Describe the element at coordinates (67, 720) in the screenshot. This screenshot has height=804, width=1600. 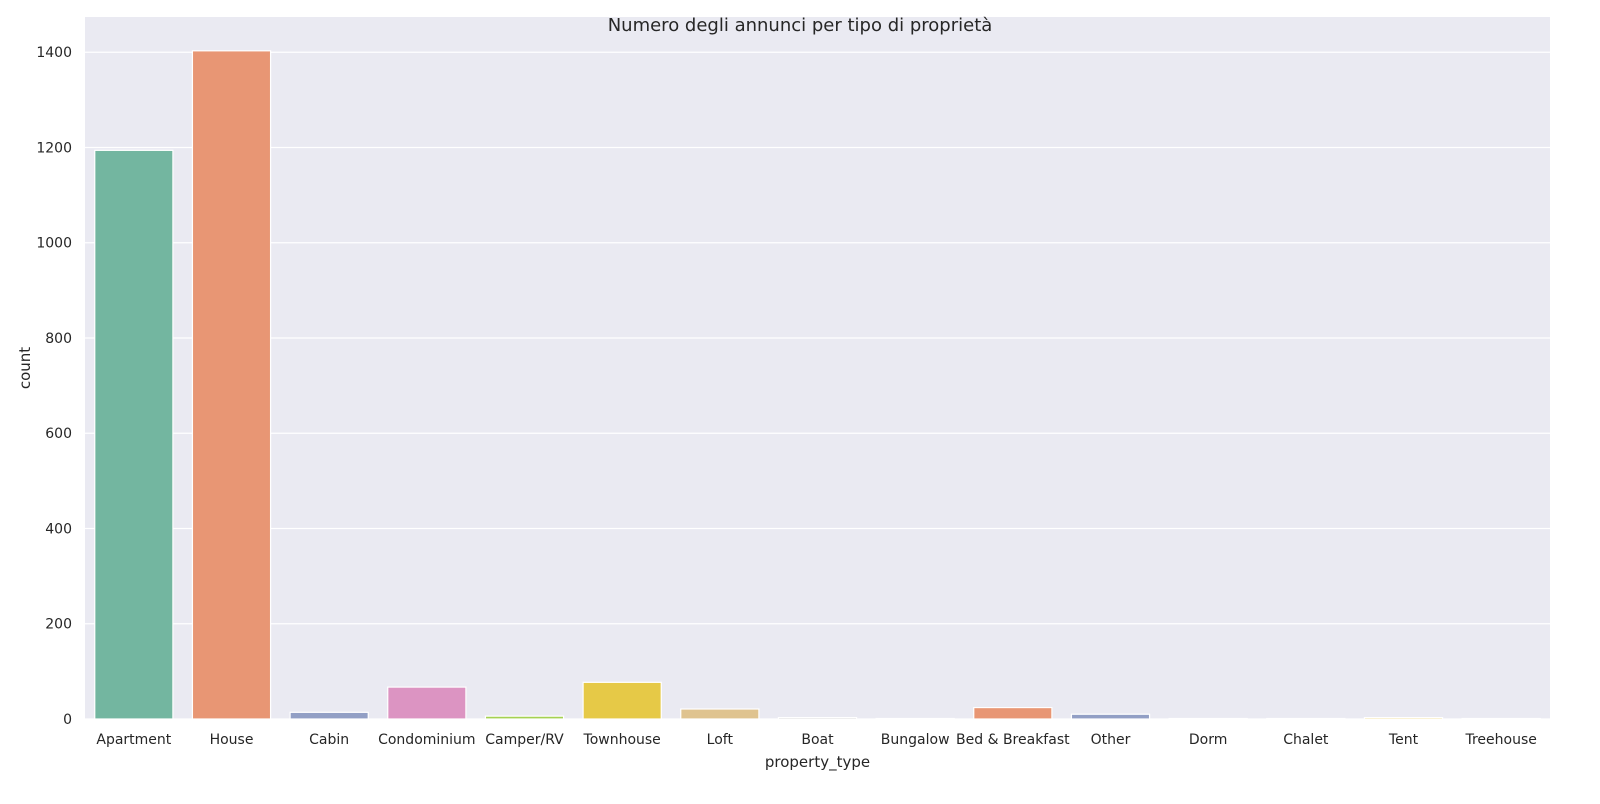
I see `y-tick-label: 0` at that location.